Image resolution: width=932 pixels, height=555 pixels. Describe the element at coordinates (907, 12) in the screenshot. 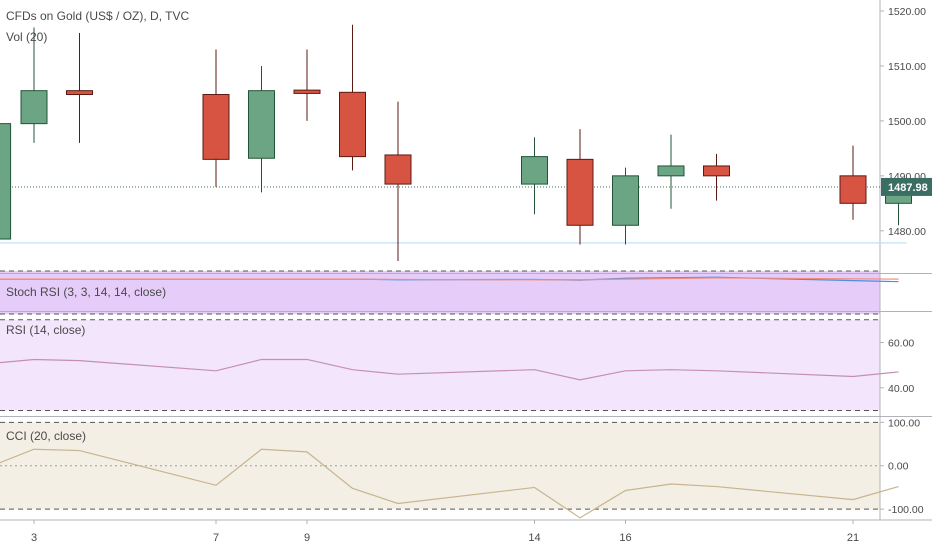

I see `price-y-tick-label: 1520.00` at that location.